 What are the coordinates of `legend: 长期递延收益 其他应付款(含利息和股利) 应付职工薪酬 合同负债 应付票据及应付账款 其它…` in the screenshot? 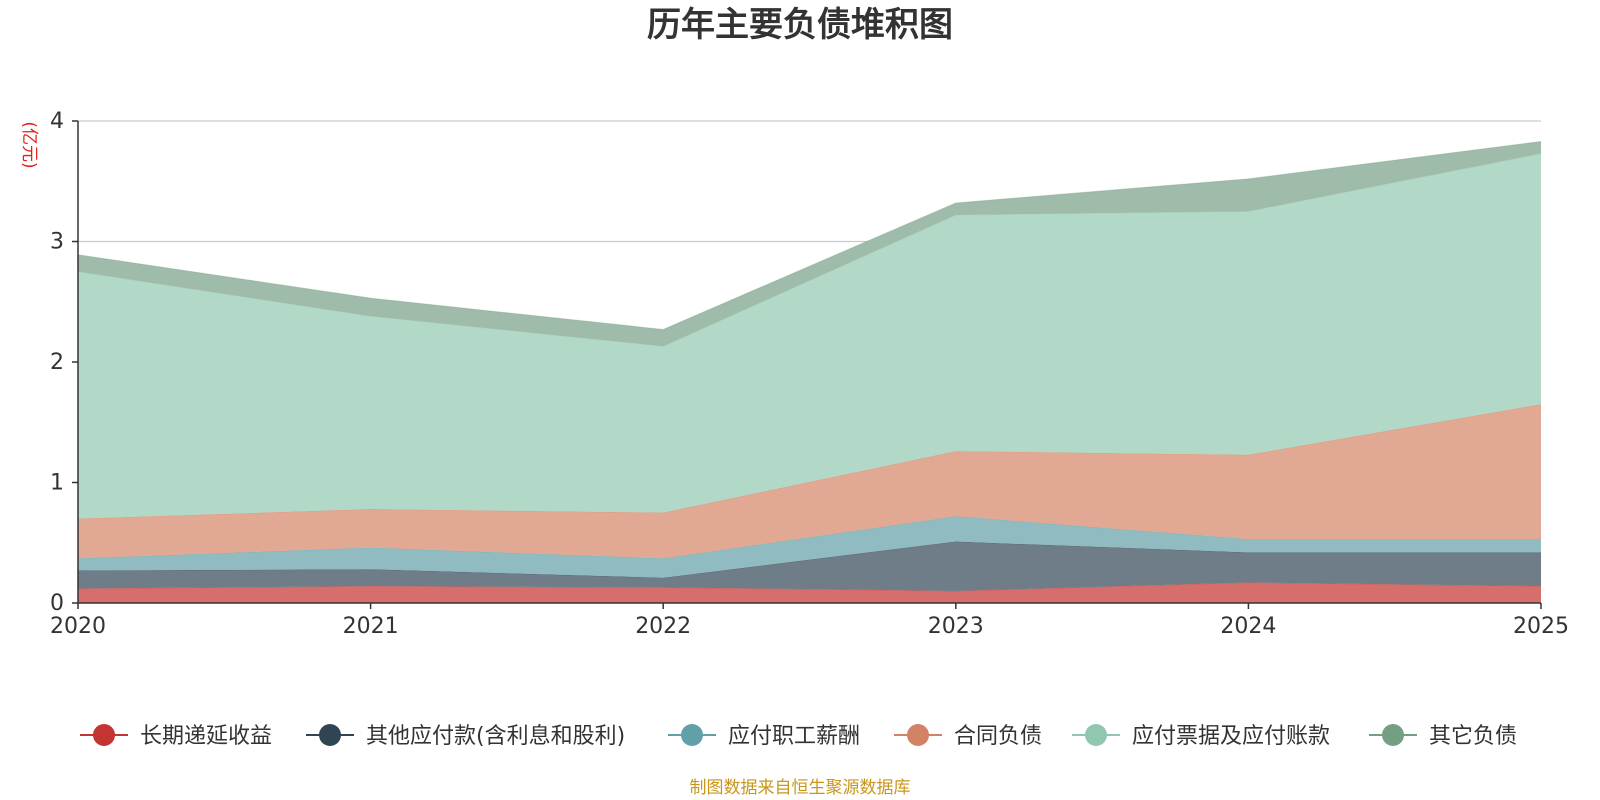 It's located at (798, 736).